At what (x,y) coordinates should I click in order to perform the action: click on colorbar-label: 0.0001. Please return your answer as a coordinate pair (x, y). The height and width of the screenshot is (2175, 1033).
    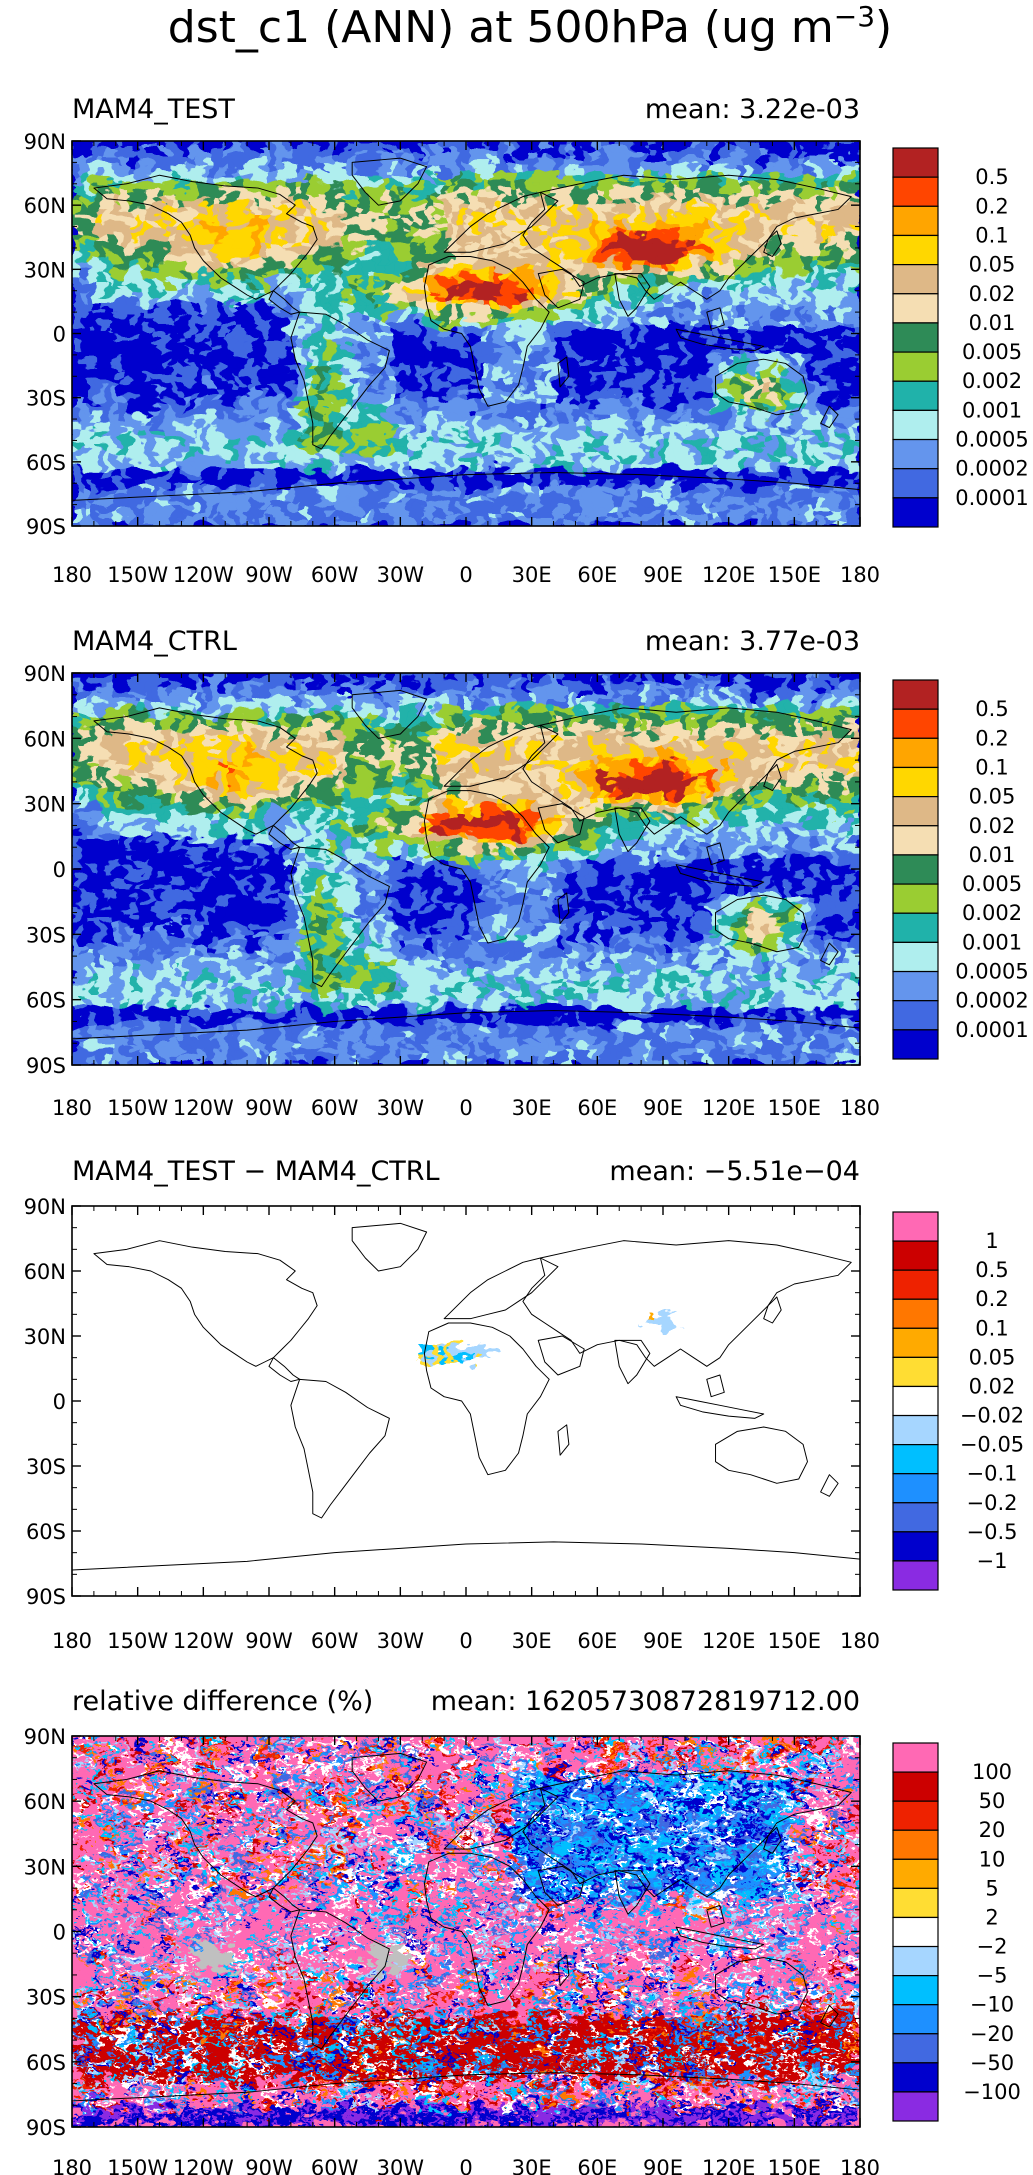
    Looking at the image, I should click on (991, 1030).